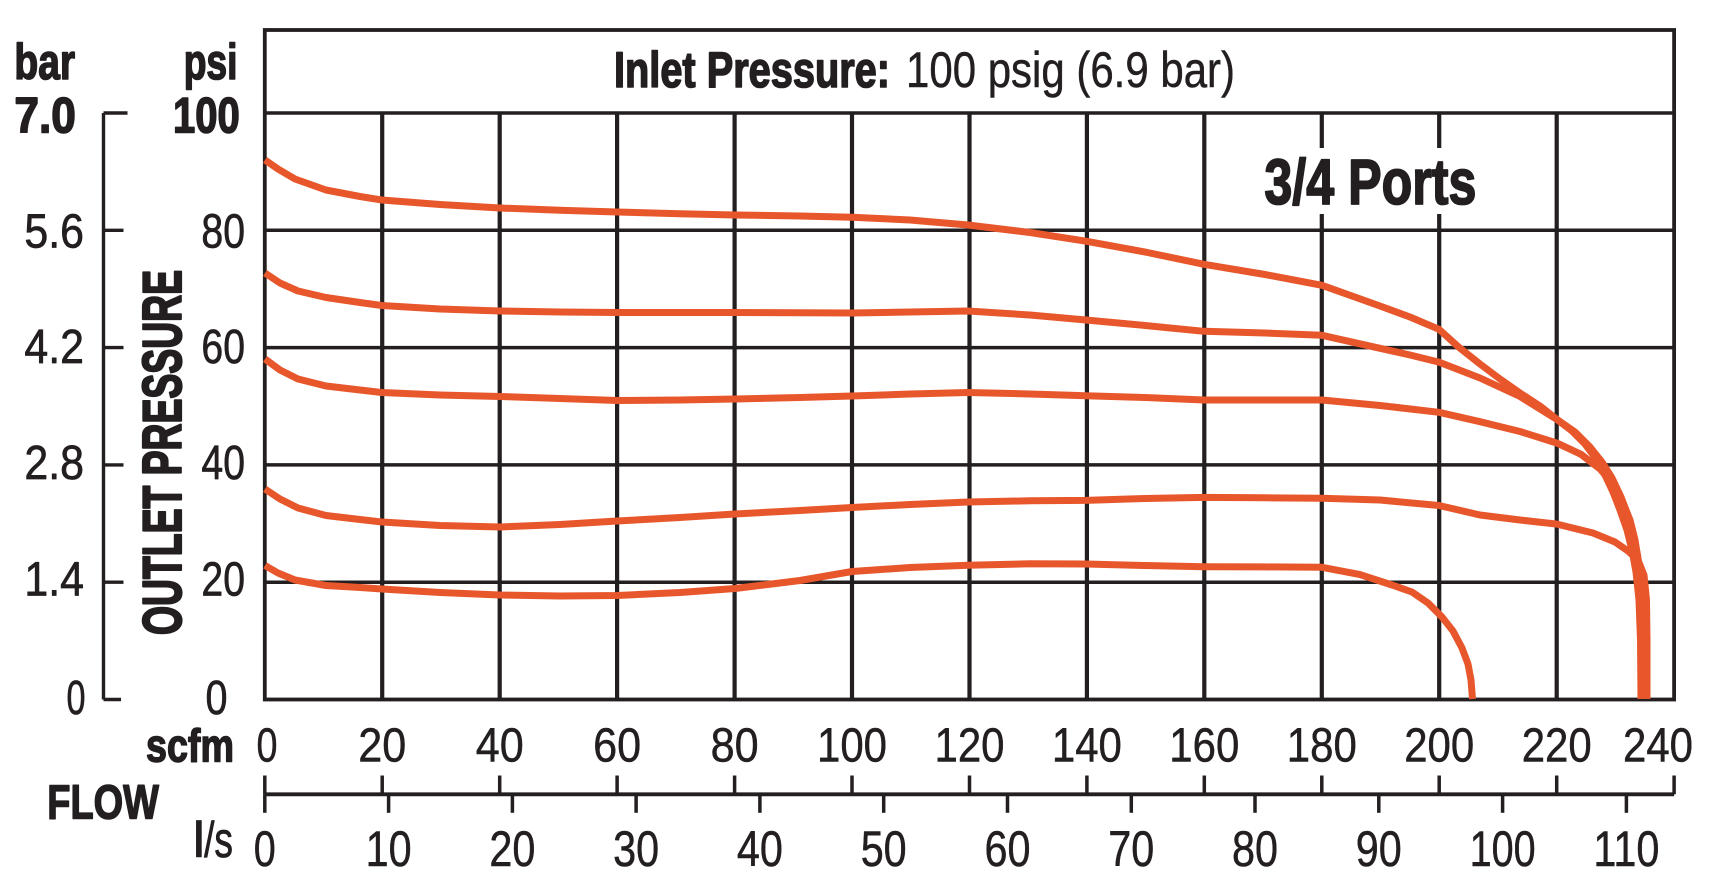 The width and height of the screenshot is (1713, 893). What do you see at coordinates (44, 62) in the screenshot?
I see `svg-text: bar` at bounding box center [44, 62].